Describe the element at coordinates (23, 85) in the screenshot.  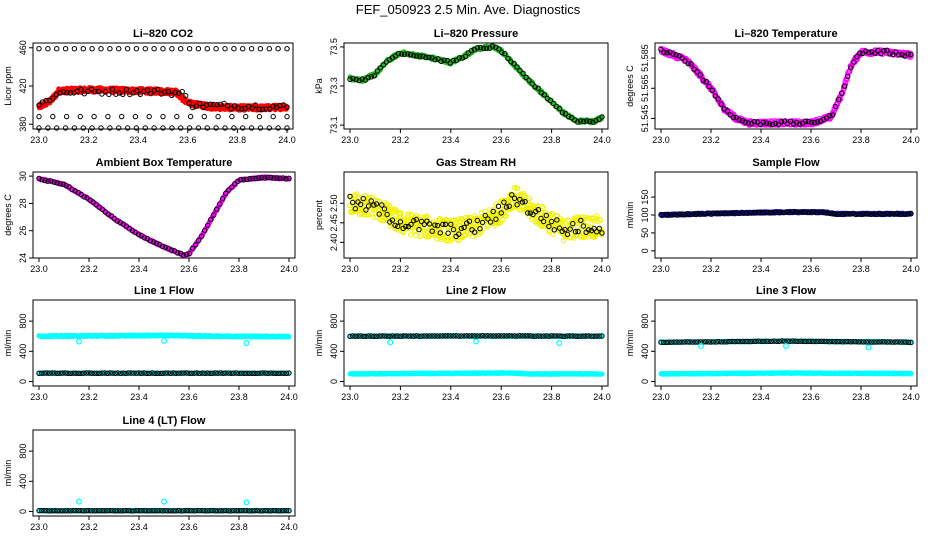
I see `y-tick-label: 420` at that location.